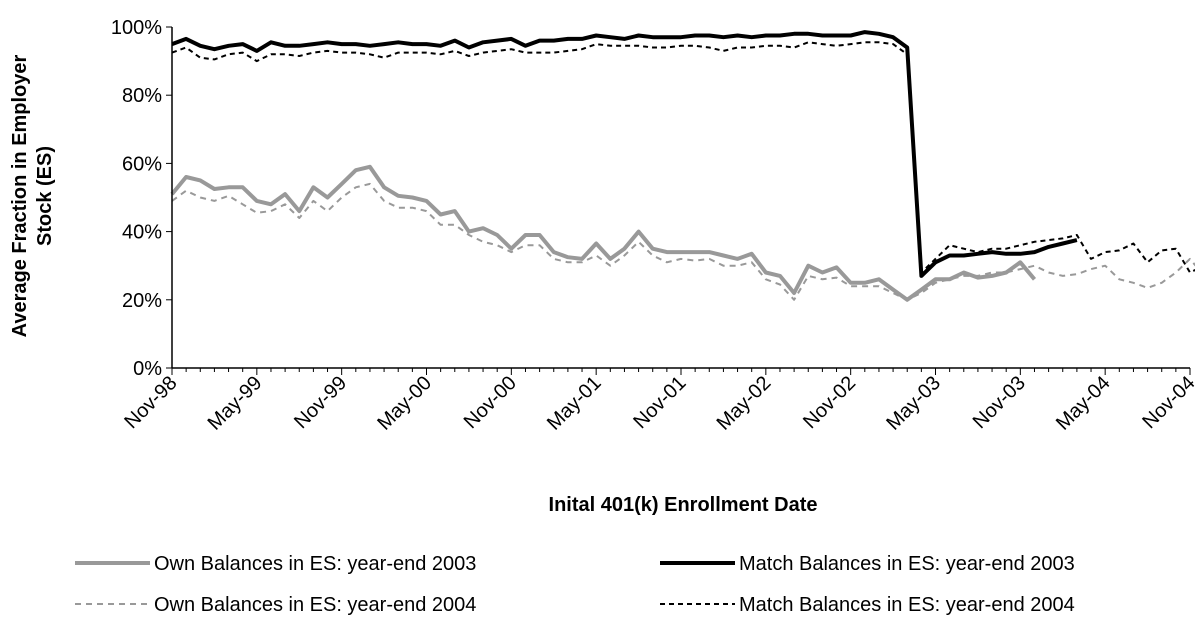  Describe the element at coordinates (683, 505) in the screenshot. I see `x-axis-title: Inital 401(k) Enrollment Date` at that location.